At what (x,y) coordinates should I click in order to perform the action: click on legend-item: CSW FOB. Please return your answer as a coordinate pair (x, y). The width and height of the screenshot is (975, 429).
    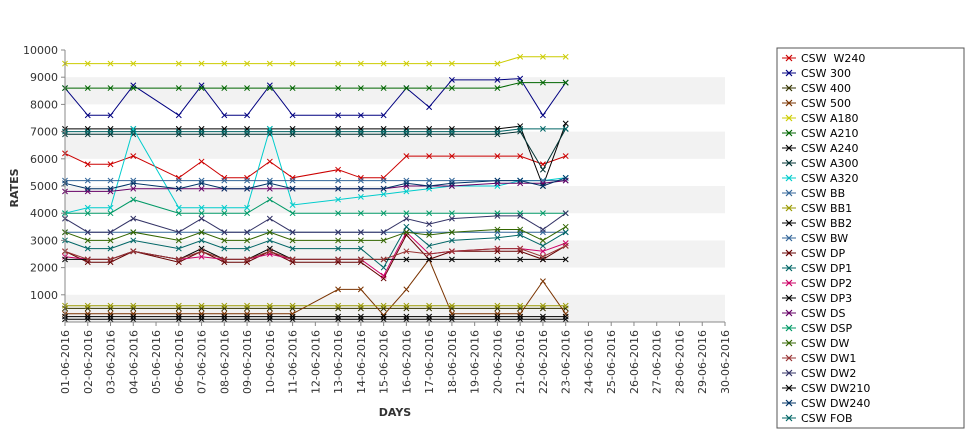
    Looking at the image, I should click on (817, 418).